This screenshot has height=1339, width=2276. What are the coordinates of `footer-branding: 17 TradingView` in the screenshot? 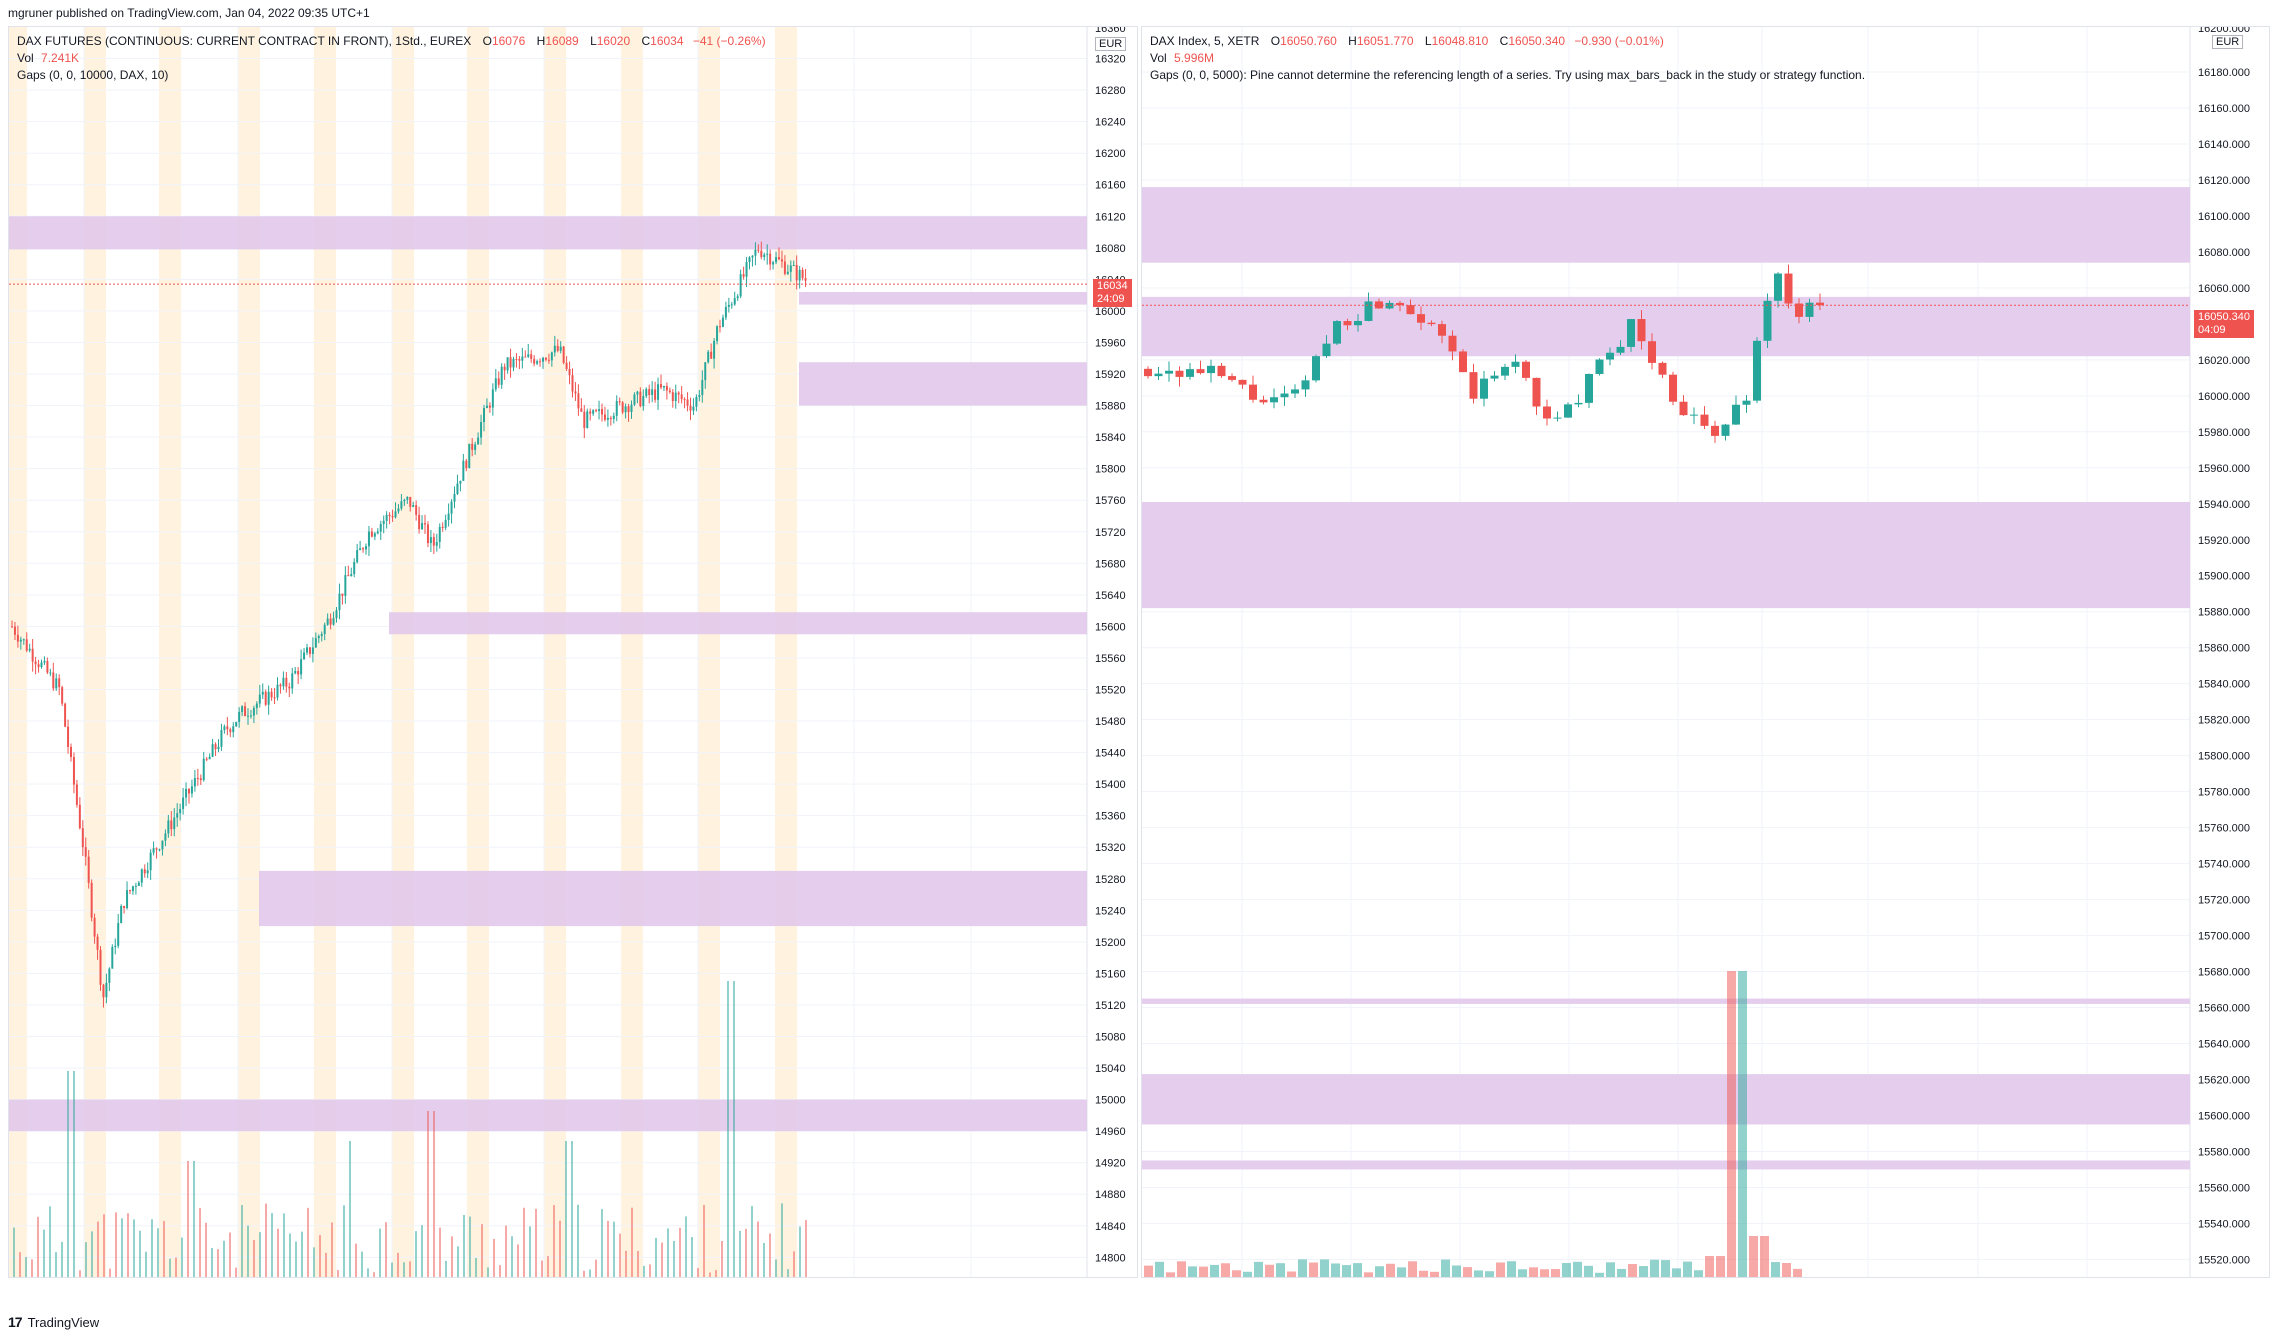 It's located at (53, 1322).